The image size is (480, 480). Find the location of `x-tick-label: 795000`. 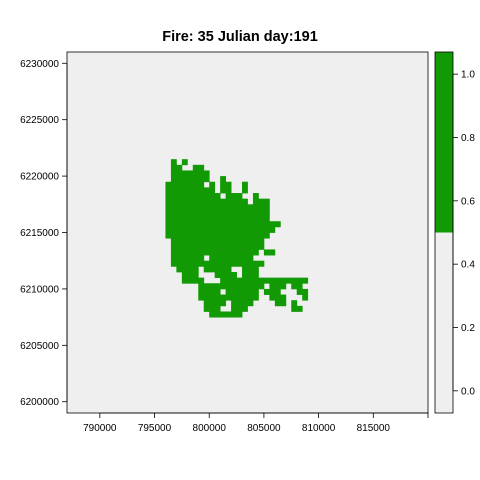

x-tick-label: 795000 is located at coordinates (155, 428).